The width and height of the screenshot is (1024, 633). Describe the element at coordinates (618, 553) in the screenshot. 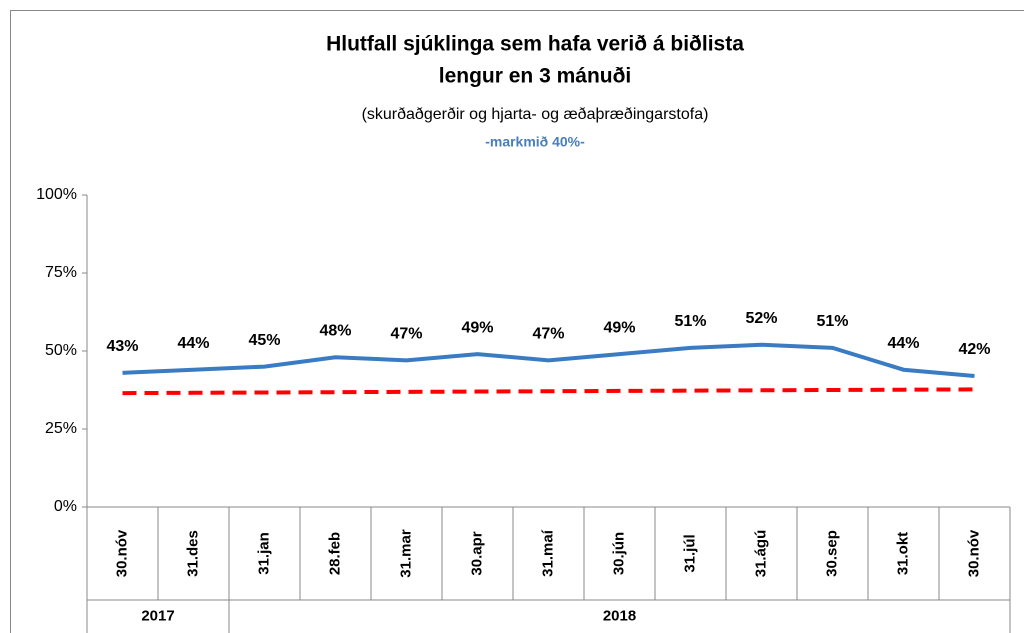

I see `x-tick-label: 30.jún` at that location.